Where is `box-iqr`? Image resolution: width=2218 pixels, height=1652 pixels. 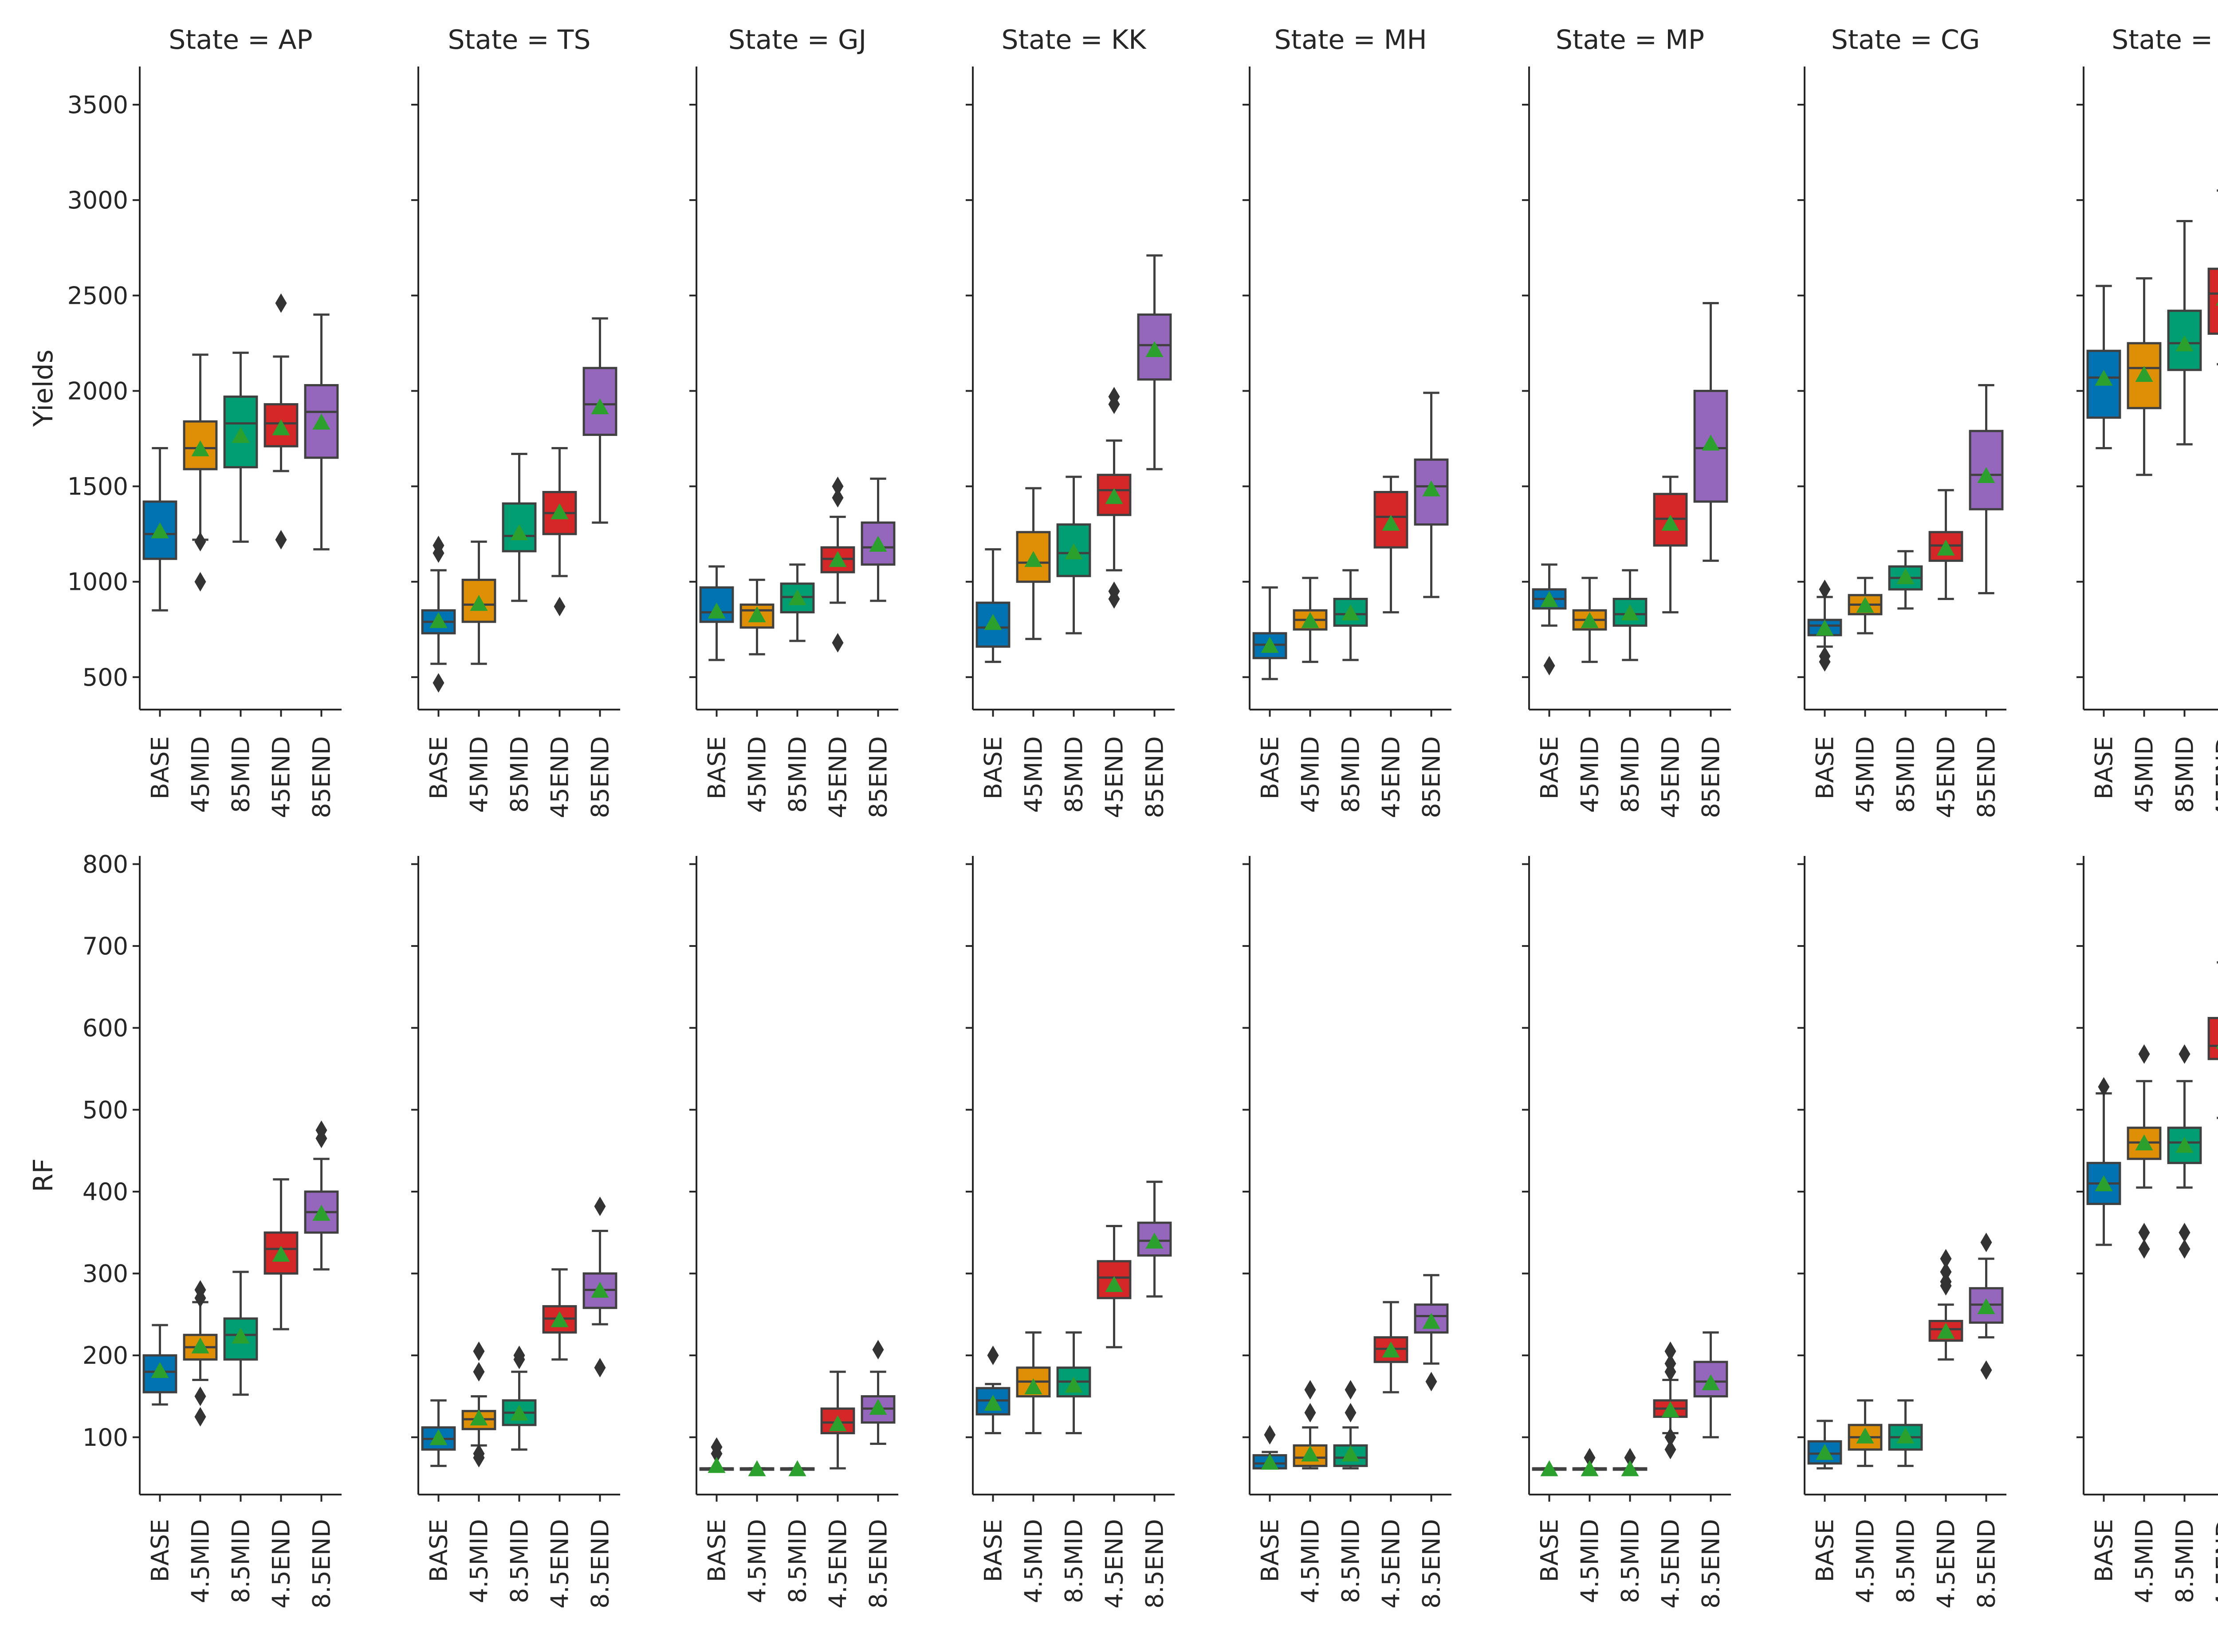 box-iqr is located at coordinates (2212, 301).